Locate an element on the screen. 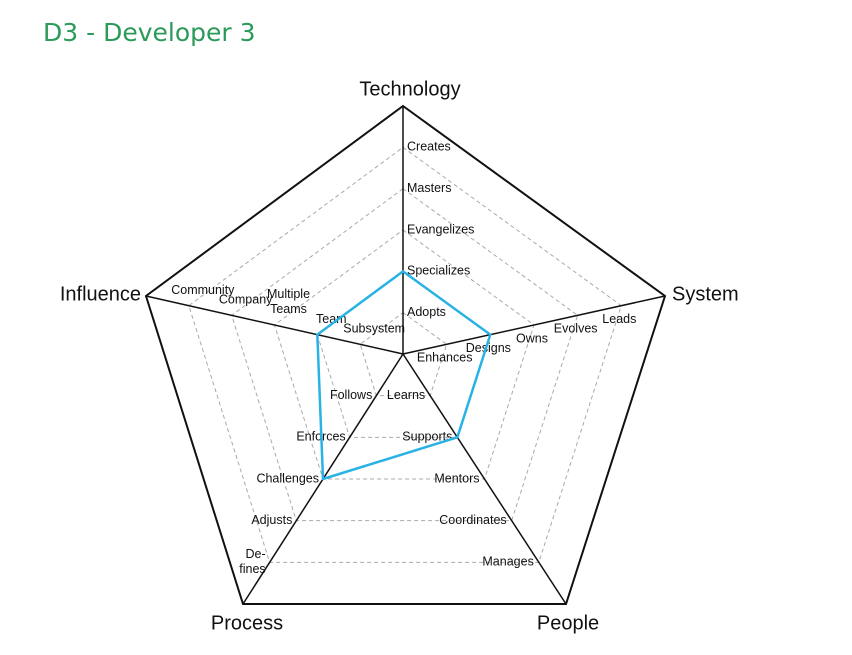 This screenshot has width=852, height=655. axis-label: Influence is located at coordinates (100, 294).